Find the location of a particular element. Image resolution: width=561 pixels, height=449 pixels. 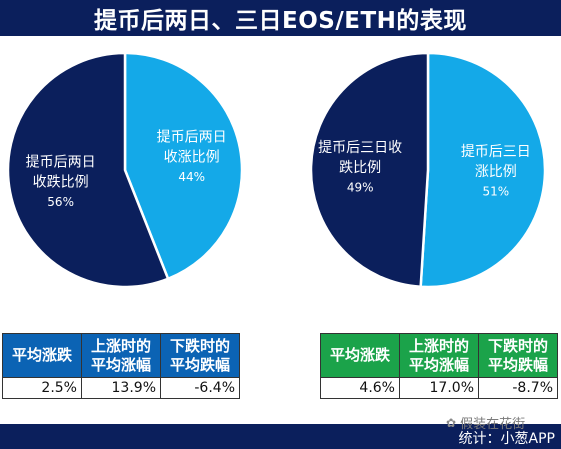

stats-table-three-day: 平均涨跌 上涨时的 平均涨幅 下跌时的 平均跌幅 4.6% 17.0% -8.7% is located at coordinates (439, 366).